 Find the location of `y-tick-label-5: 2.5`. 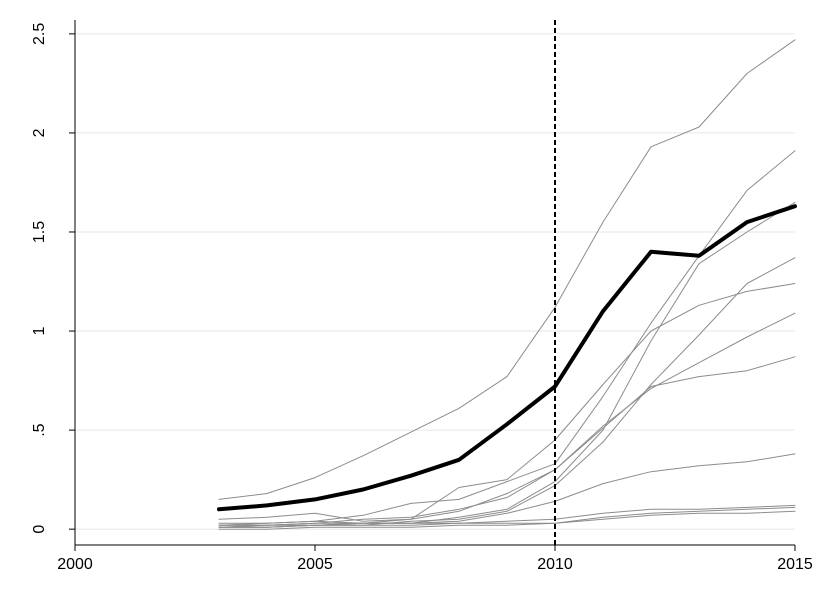

y-tick-label-5: 2.5 is located at coordinates (39, 34).